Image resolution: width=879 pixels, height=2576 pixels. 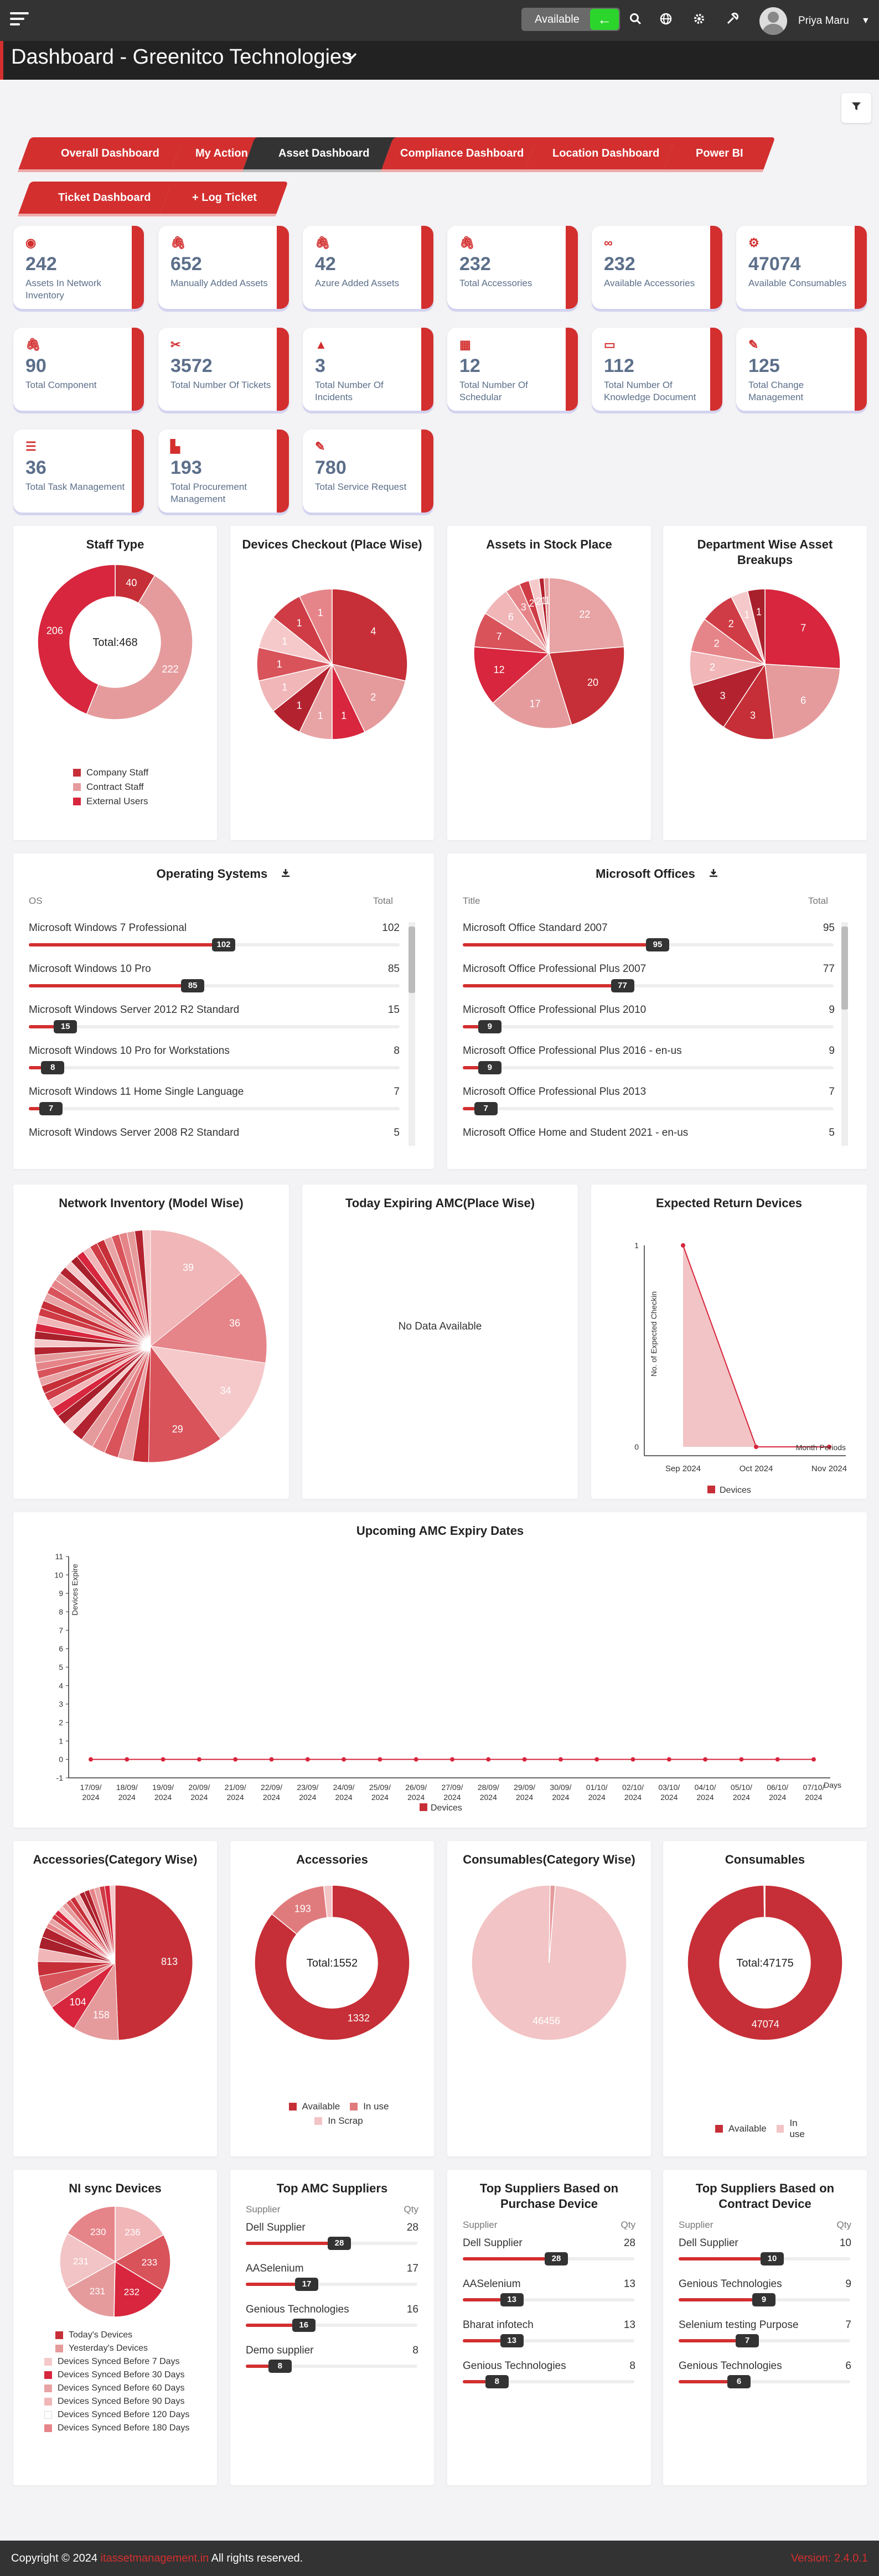 What do you see at coordinates (657, 369) in the screenshot?
I see `stat-card: ▭ 112 Total Number Of Knowledge Document` at bounding box center [657, 369].